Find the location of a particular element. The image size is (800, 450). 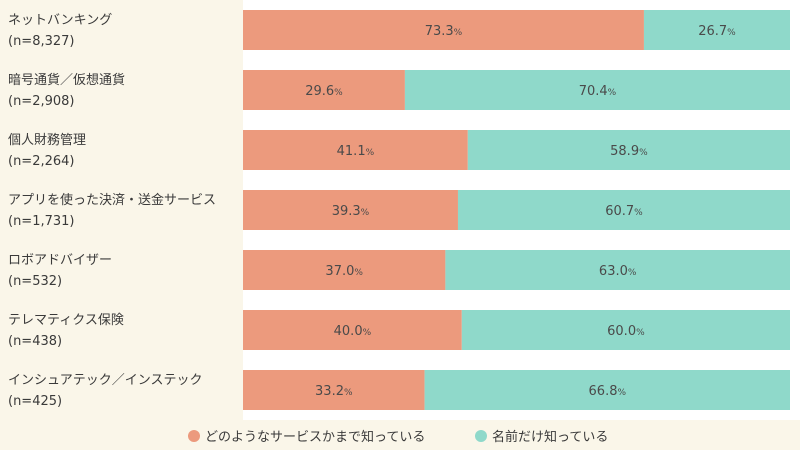

chart-row: ロボアドバイザー (n=532) 37.0% 63.0% is located at coordinates (399, 270).